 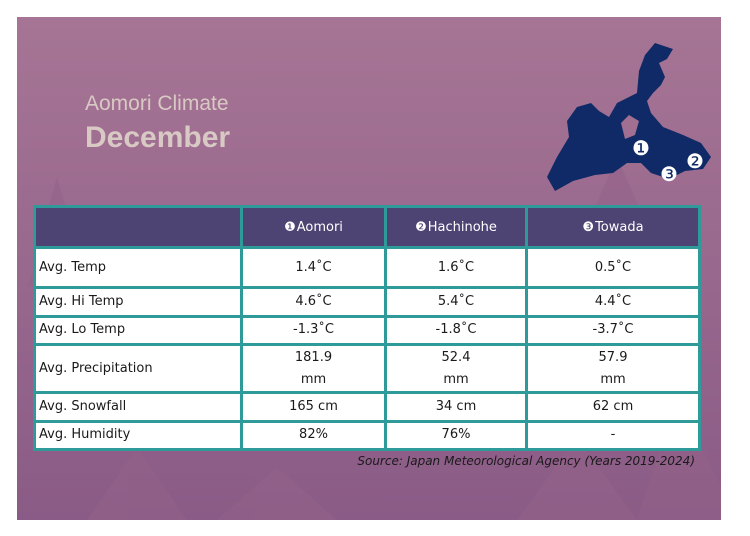 I want to click on table-header-row: ❶Aomori ❷Hachinohe ❸Towada, so click(x=367, y=227).